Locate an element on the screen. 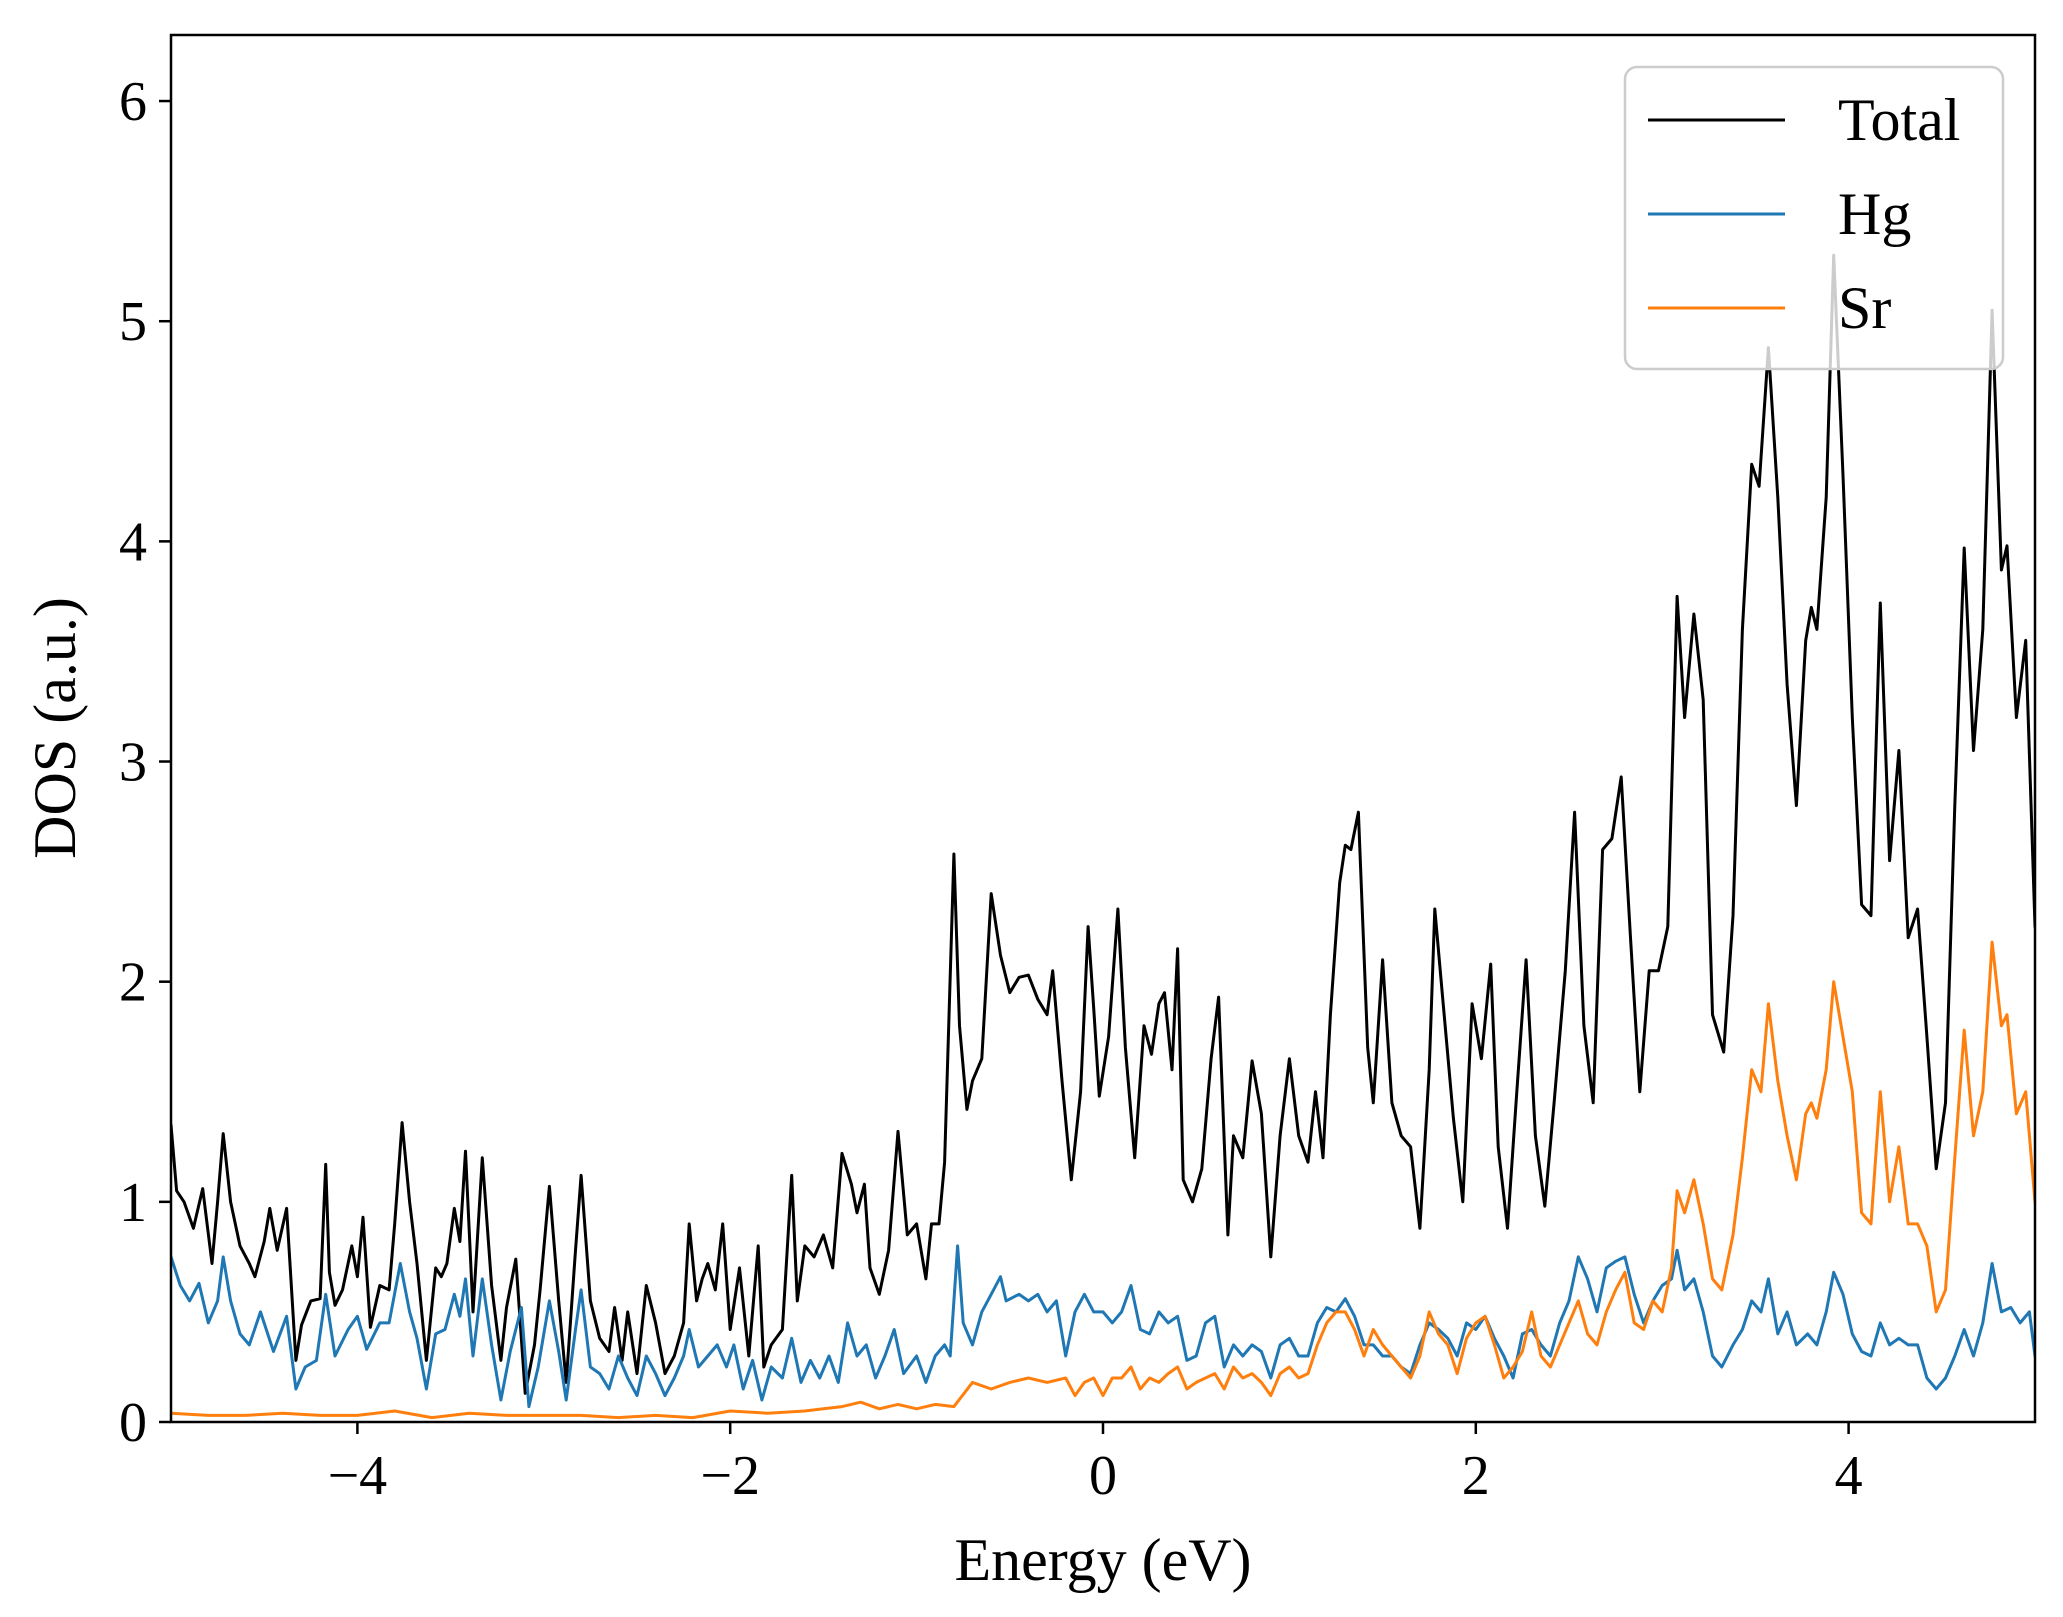  y-tick-label: 6 is located at coordinates (133, 102).